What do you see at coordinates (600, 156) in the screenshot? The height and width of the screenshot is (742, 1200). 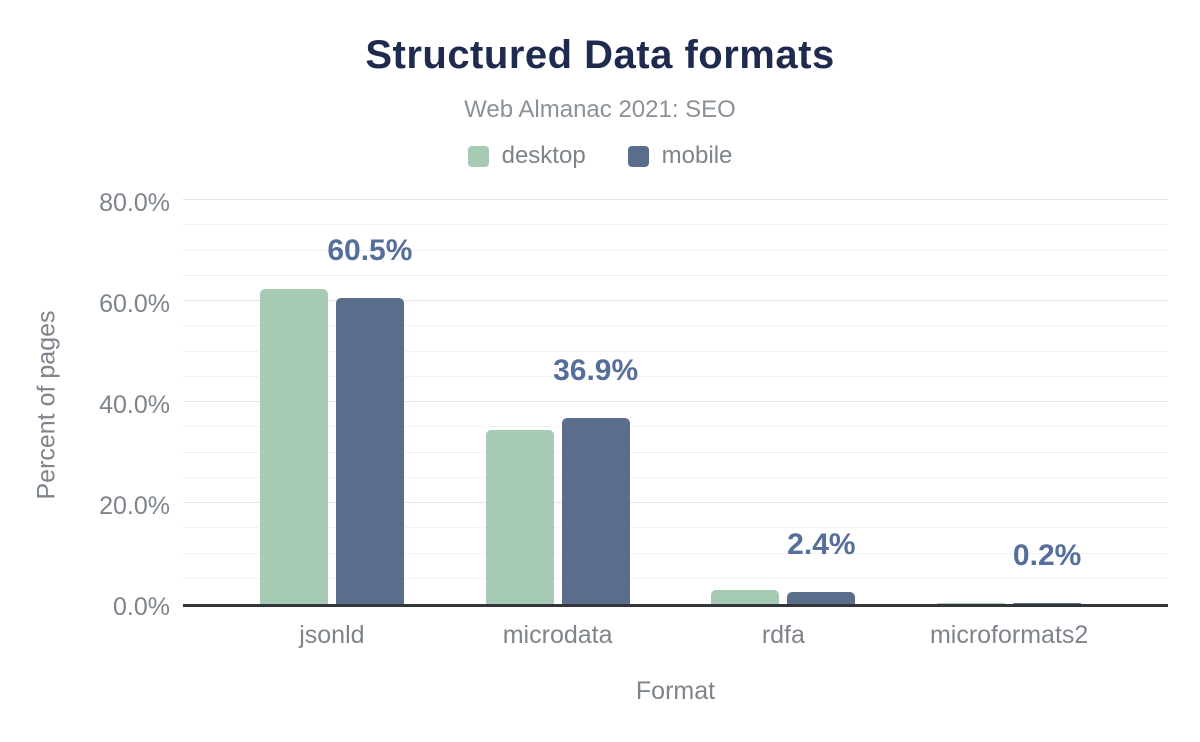 I see `legend: desktop mobile` at bounding box center [600, 156].